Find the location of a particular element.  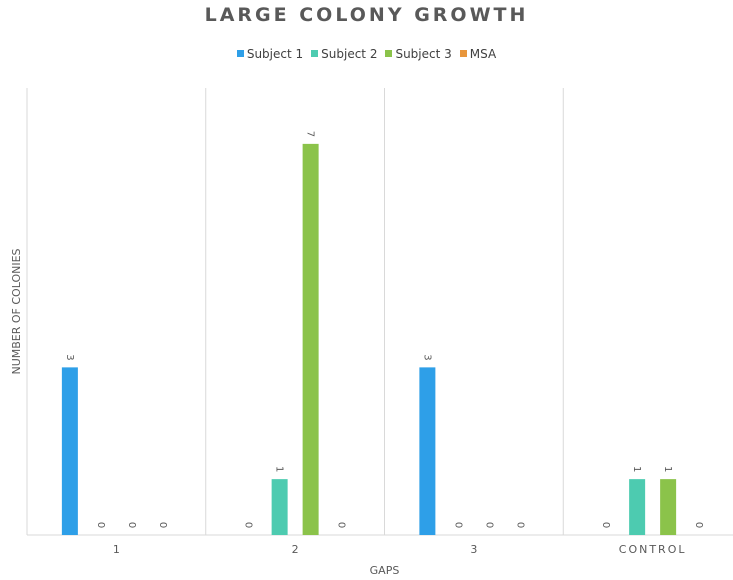

x-tick-label: 2 is located at coordinates (295, 549).